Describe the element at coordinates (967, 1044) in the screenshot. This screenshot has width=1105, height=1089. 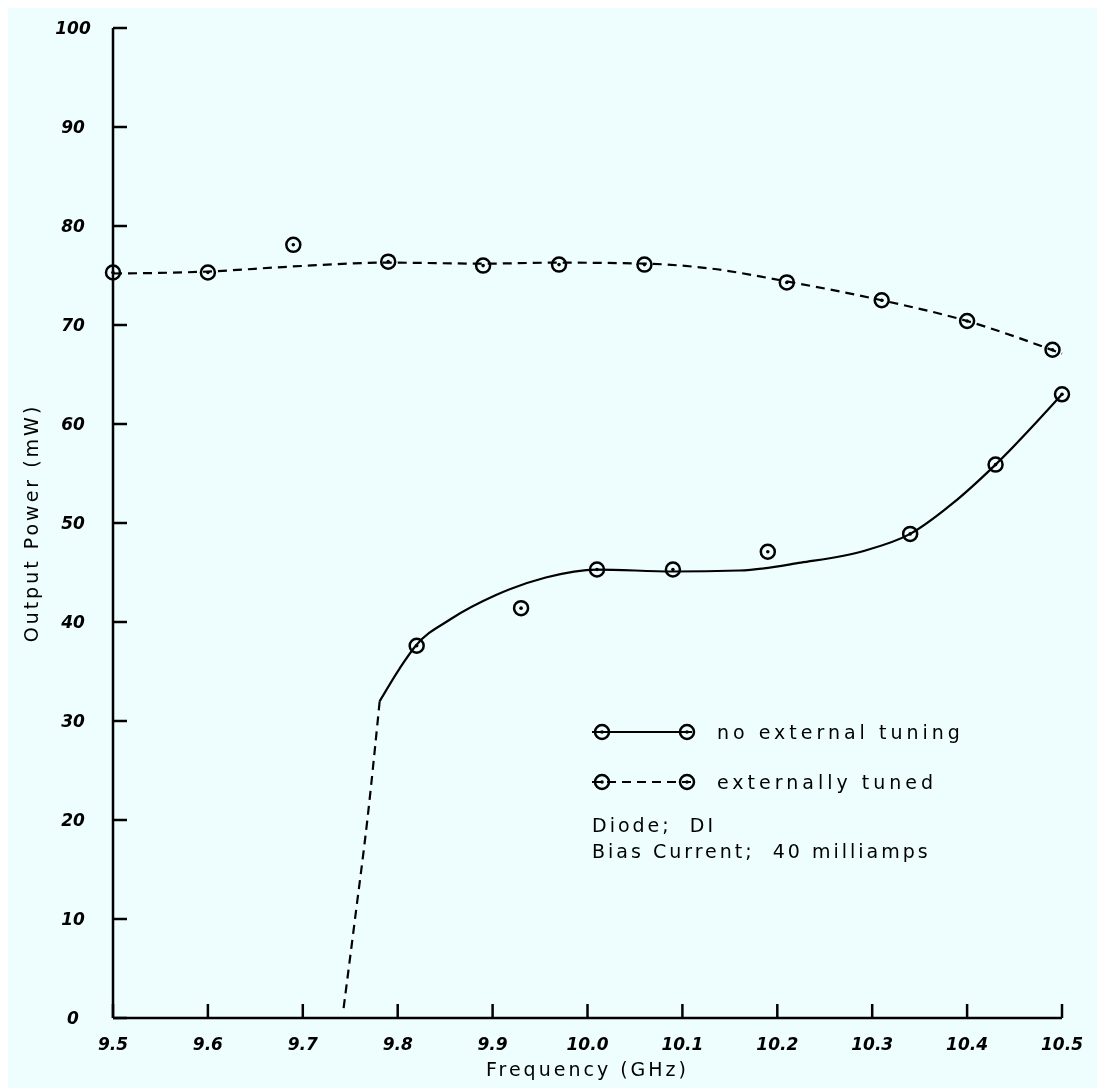
I see `x-tick-label: 10.4` at that location.